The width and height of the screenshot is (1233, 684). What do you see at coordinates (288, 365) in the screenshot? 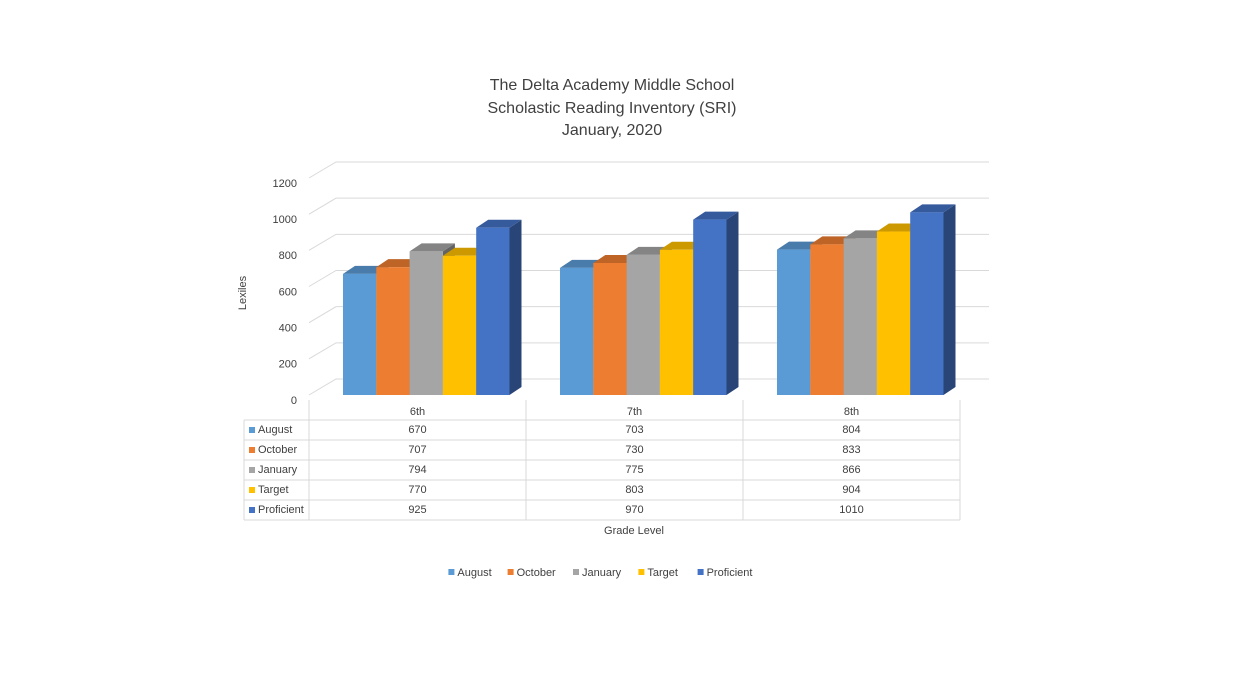
I see `y-tick-label: 200` at bounding box center [288, 365].